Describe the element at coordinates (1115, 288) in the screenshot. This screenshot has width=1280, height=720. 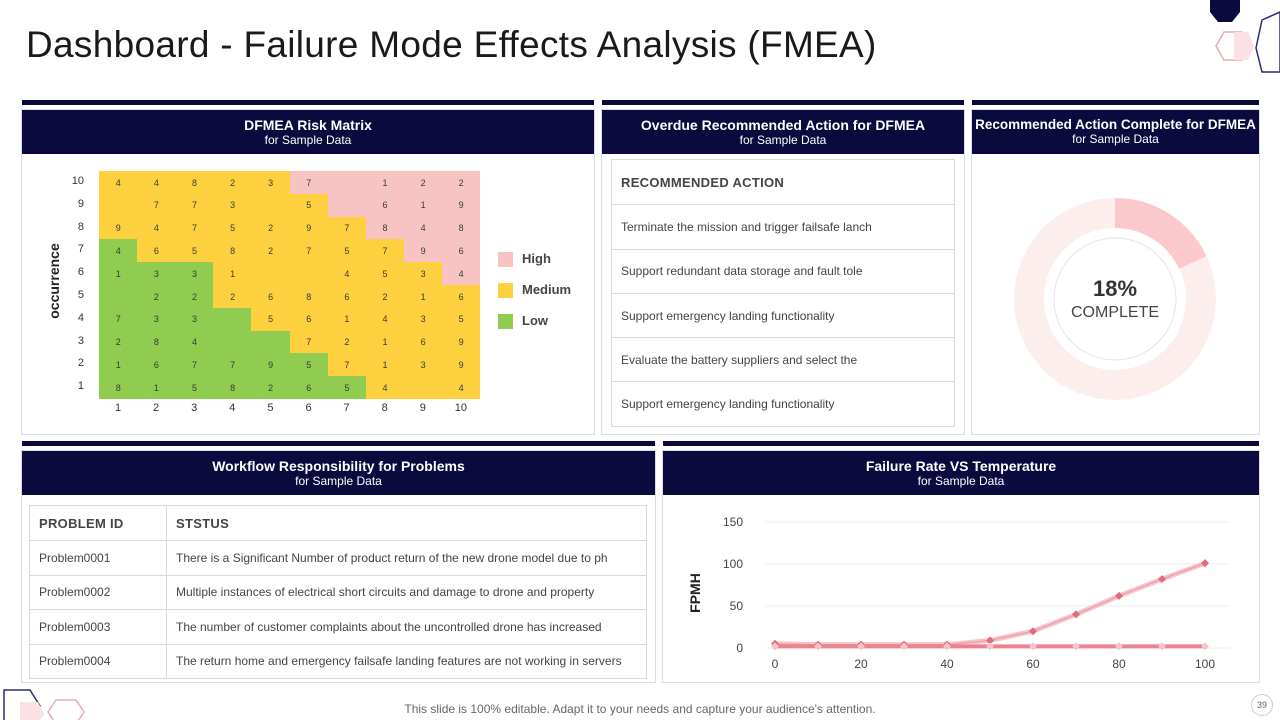
I see `completion-percent: 18%` at that location.